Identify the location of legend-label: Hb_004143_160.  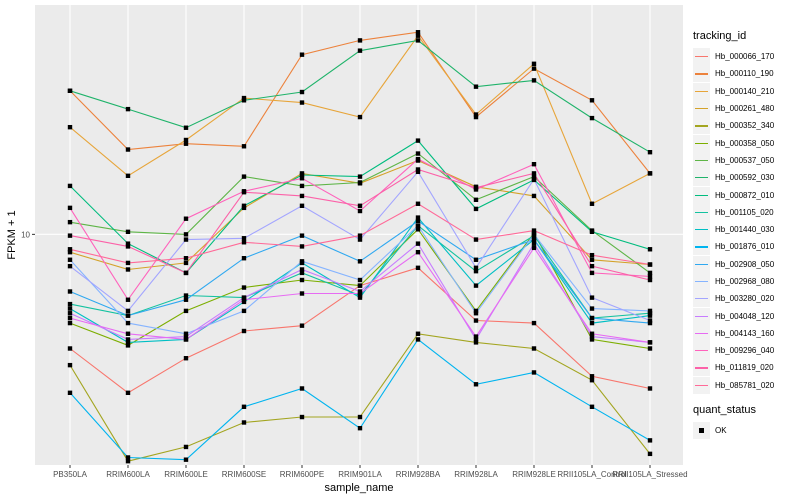
(745, 333).